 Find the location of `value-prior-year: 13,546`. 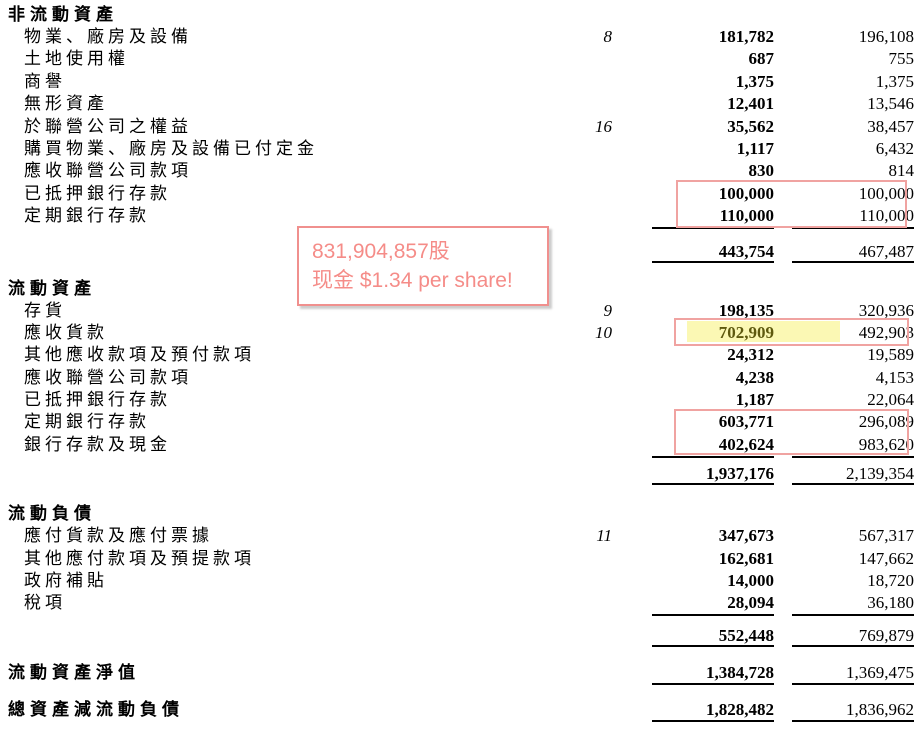

value-prior-year: 13,546 is located at coordinates (890, 104).